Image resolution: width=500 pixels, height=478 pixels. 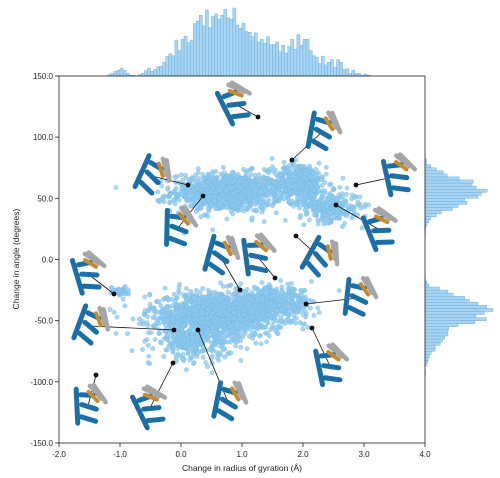 What do you see at coordinates (120, 454) in the screenshot?
I see `x-tick-label: -1.0` at bounding box center [120, 454].